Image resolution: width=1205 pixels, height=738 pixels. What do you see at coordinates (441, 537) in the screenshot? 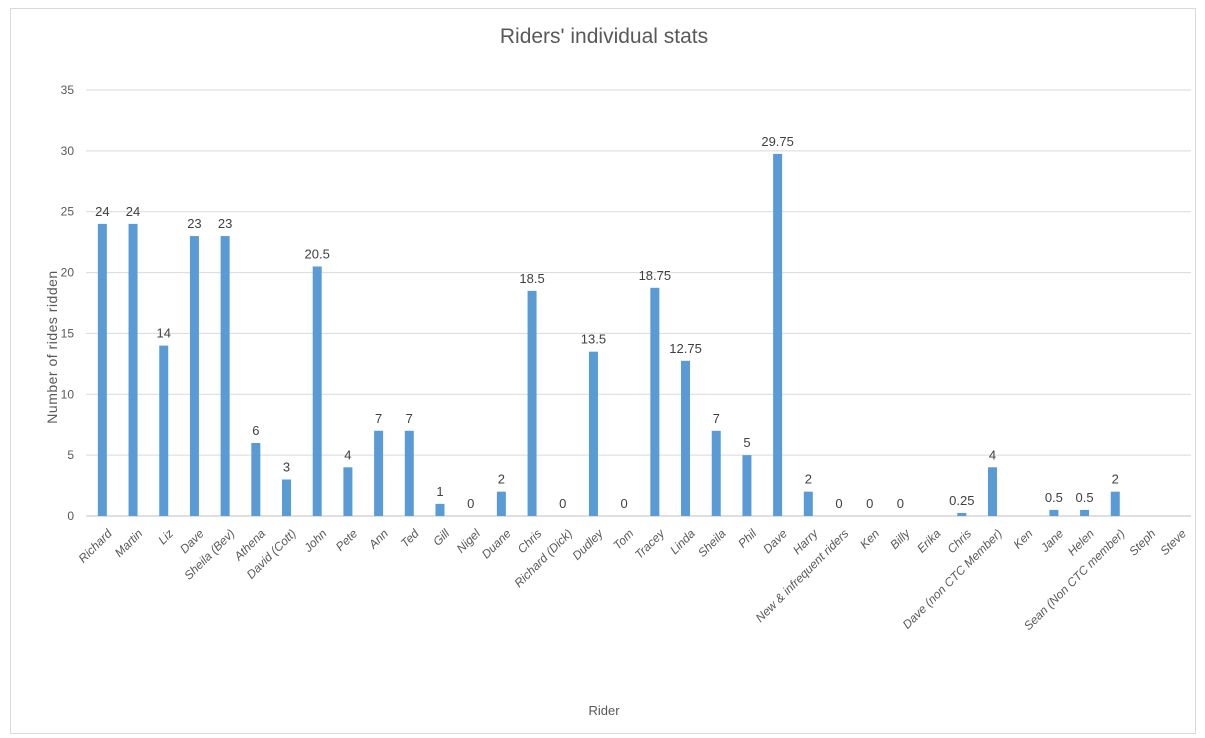
I see `x-tick-label: Gill` at bounding box center [441, 537].